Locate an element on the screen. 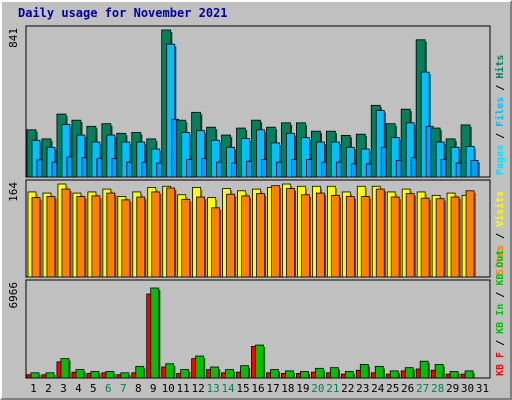 The image size is (512, 400). bar-sites-8-shadow is located at coordinates (145, 238).